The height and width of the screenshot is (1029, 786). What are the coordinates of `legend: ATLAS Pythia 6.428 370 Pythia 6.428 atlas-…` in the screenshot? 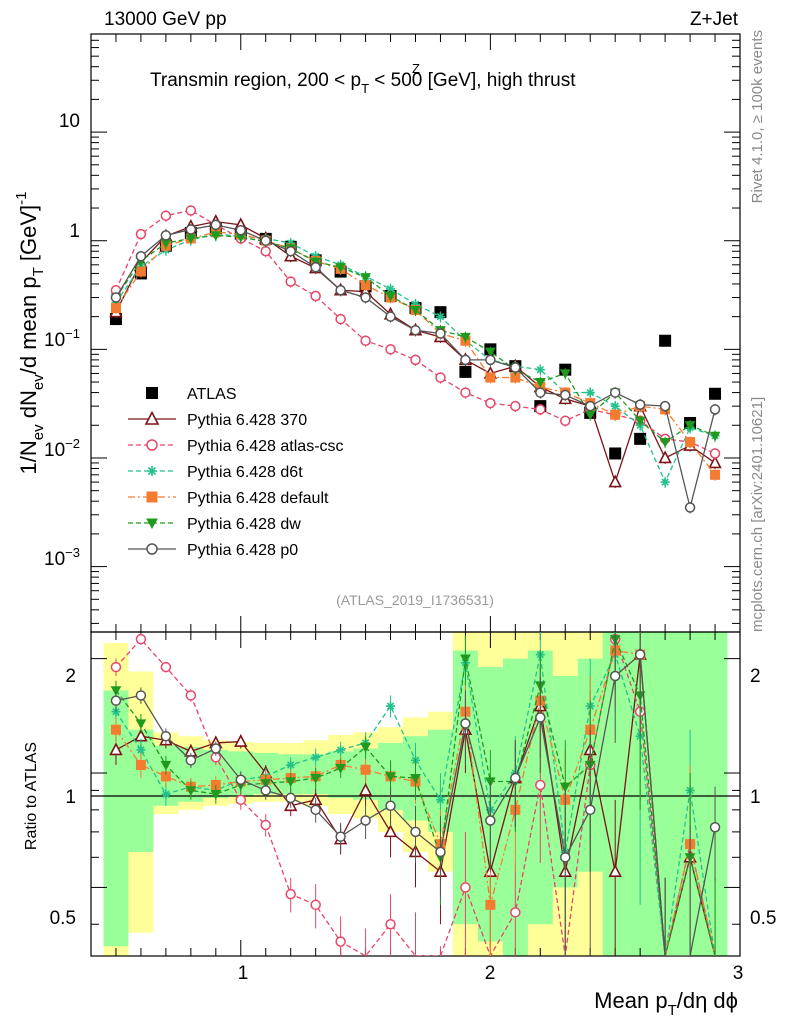 It's located at (236, 472).